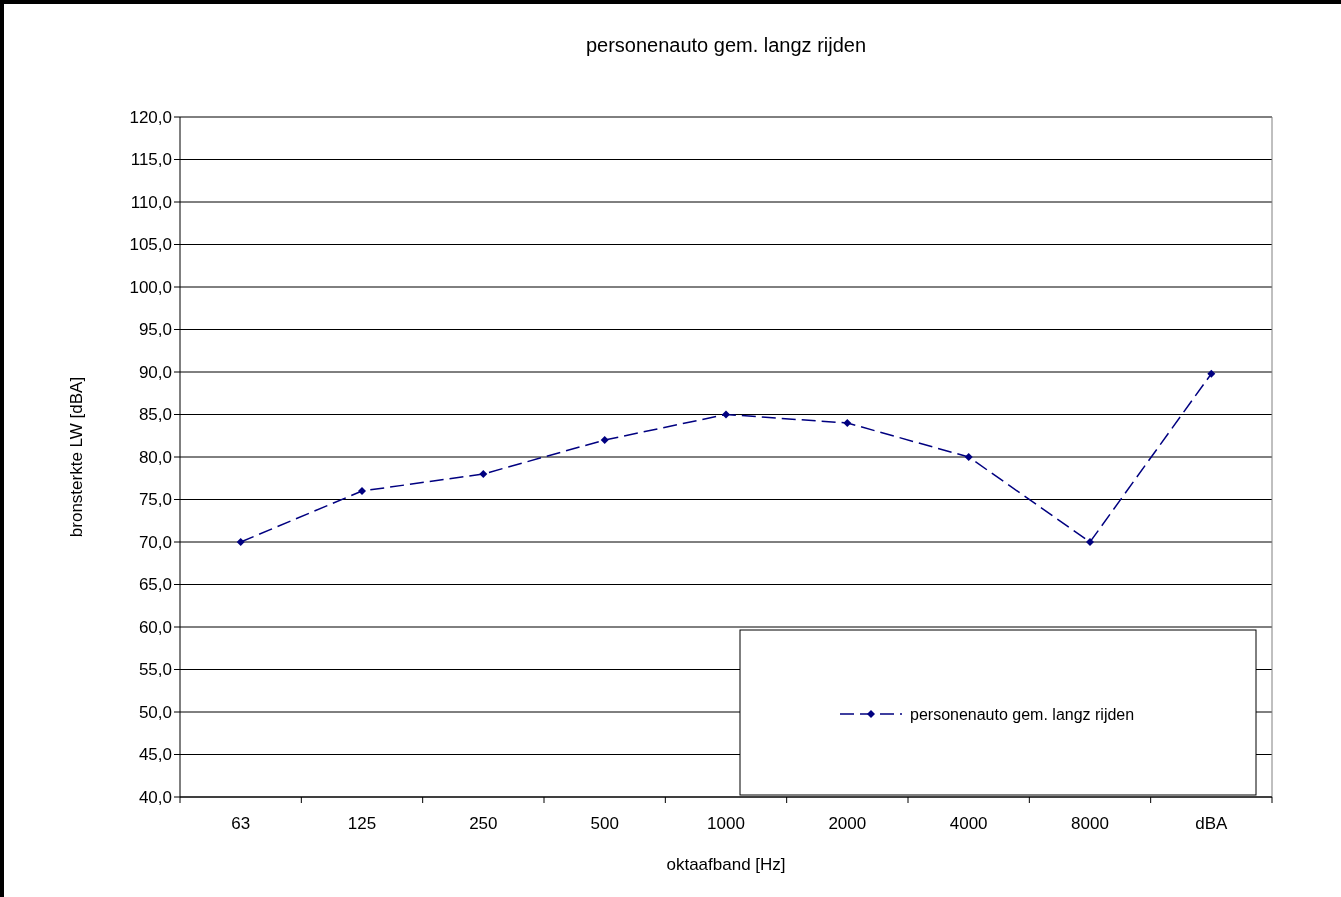 The image size is (1341, 897). I want to click on legend-label: personenauto gem. langz rijden, so click(1022, 714).